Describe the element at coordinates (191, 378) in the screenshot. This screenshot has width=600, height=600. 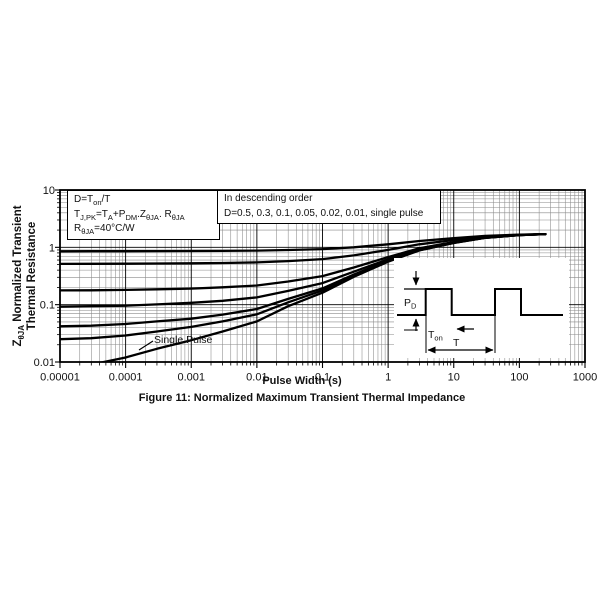
I see `x-tick-label: 0.001` at that location.